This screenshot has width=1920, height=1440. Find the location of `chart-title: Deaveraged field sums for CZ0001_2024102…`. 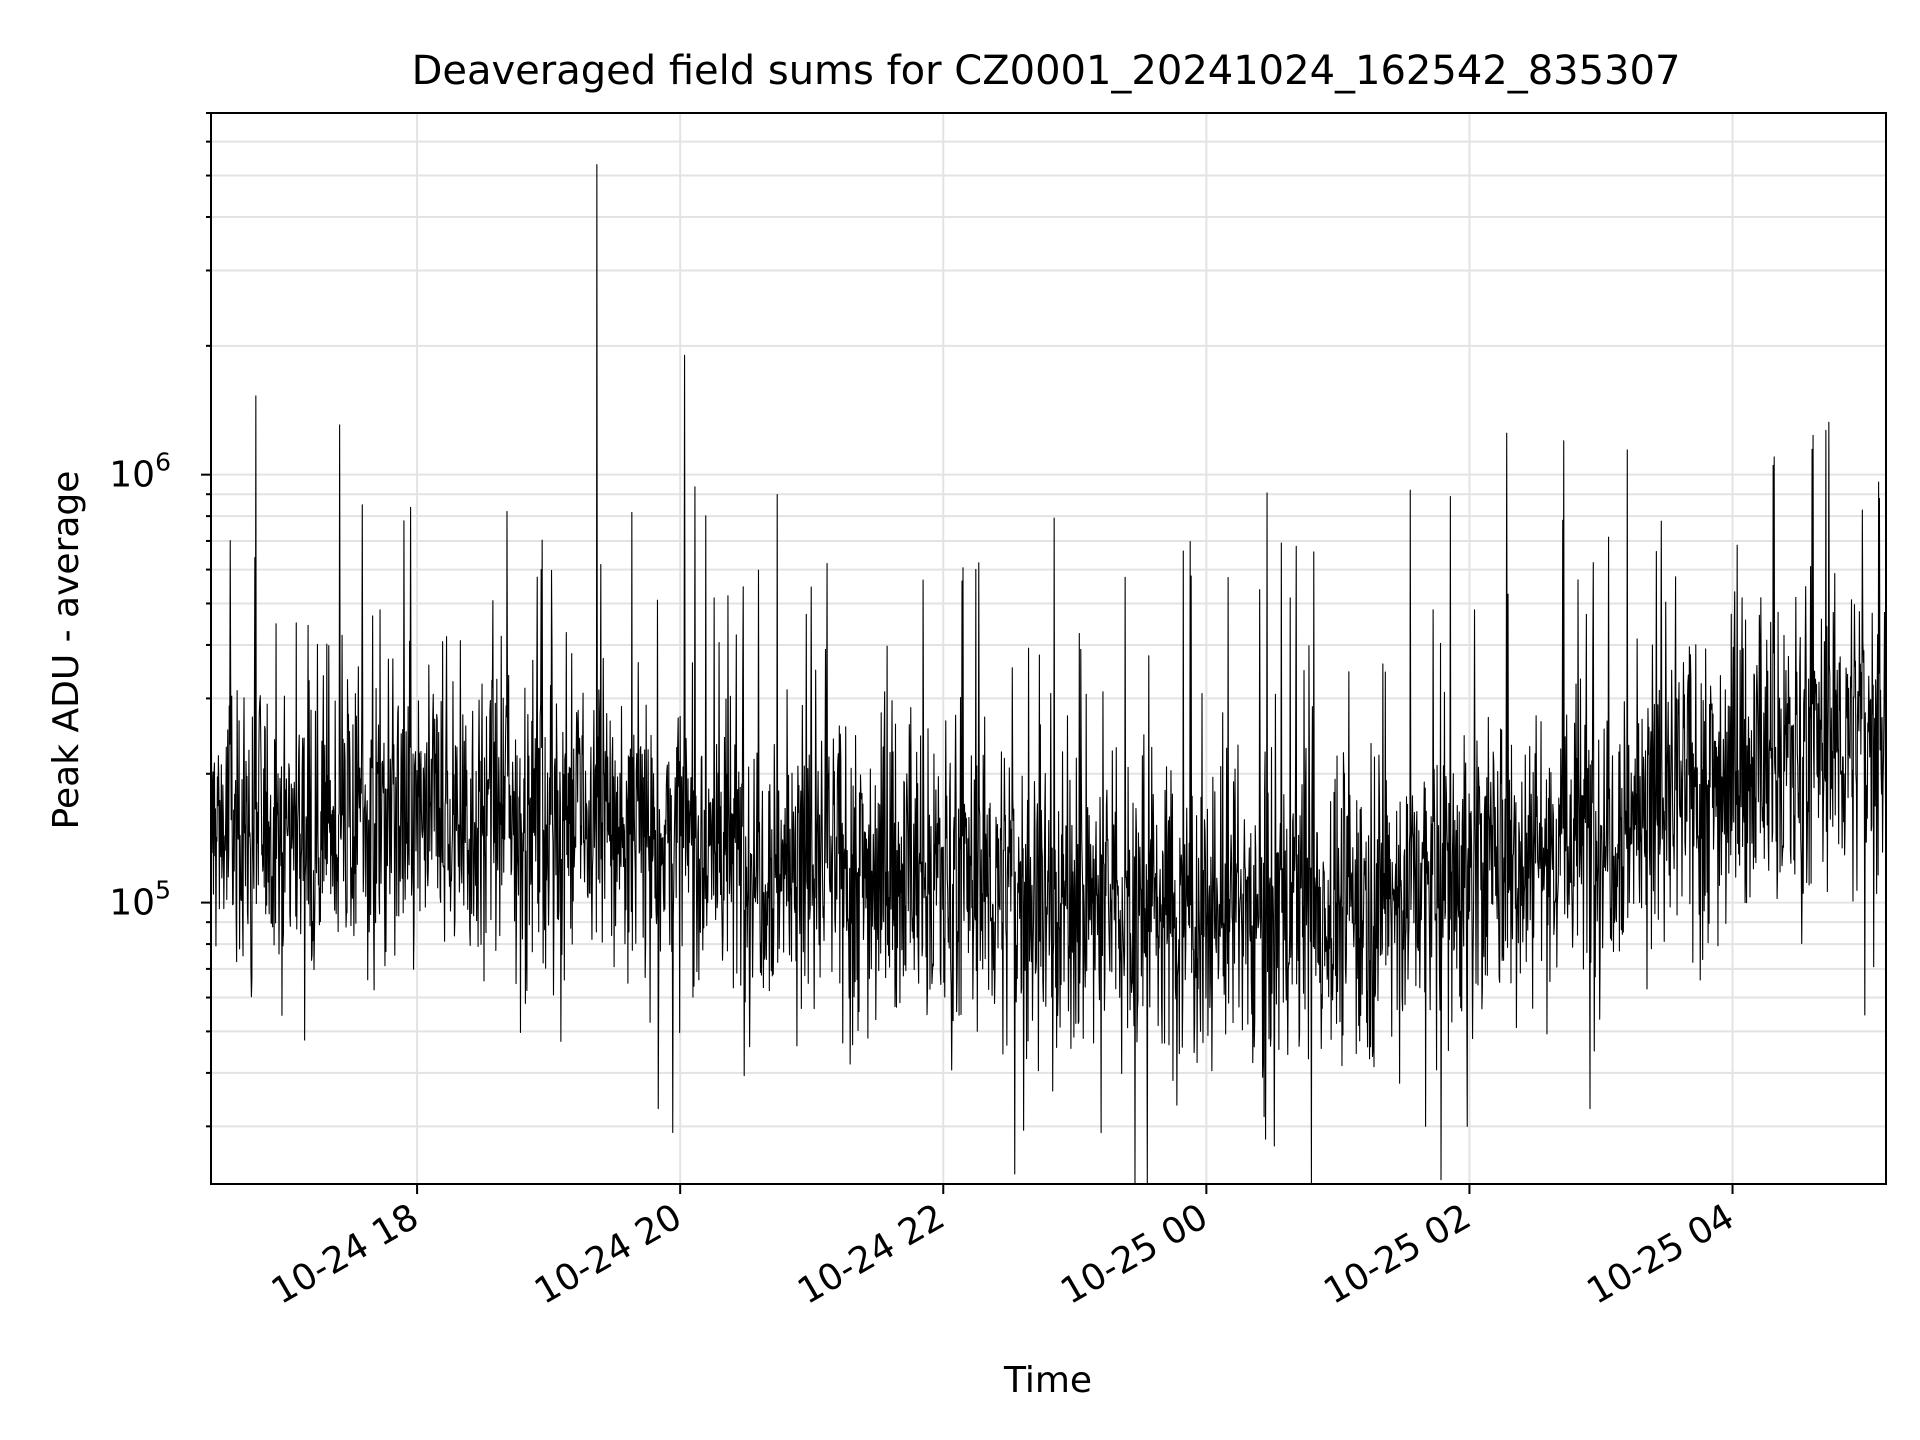

chart-title: Deaveraged field sums for CZ0001_2024102… is located at coordinates (1046, 71).